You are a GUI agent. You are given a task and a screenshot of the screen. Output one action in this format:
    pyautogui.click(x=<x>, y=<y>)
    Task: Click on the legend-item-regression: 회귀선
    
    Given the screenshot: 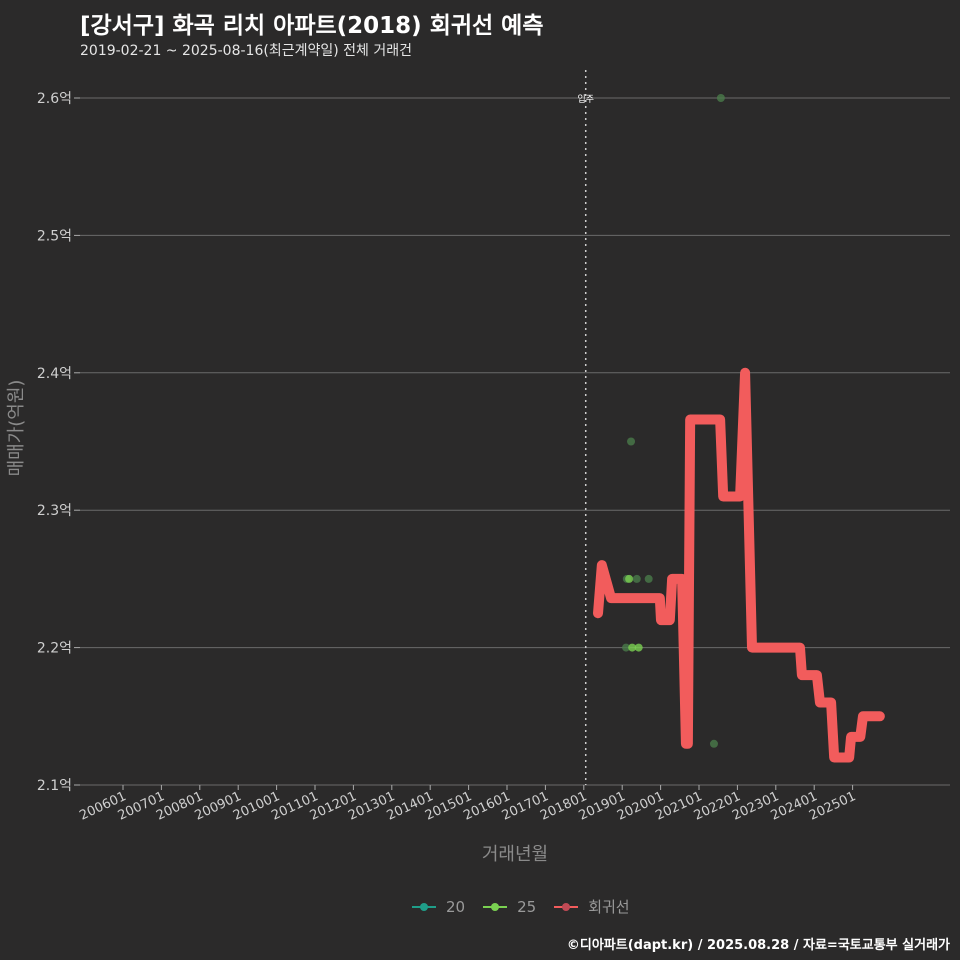 What is the action you would take?
    pyautogui.click(x=592, y=906)
    